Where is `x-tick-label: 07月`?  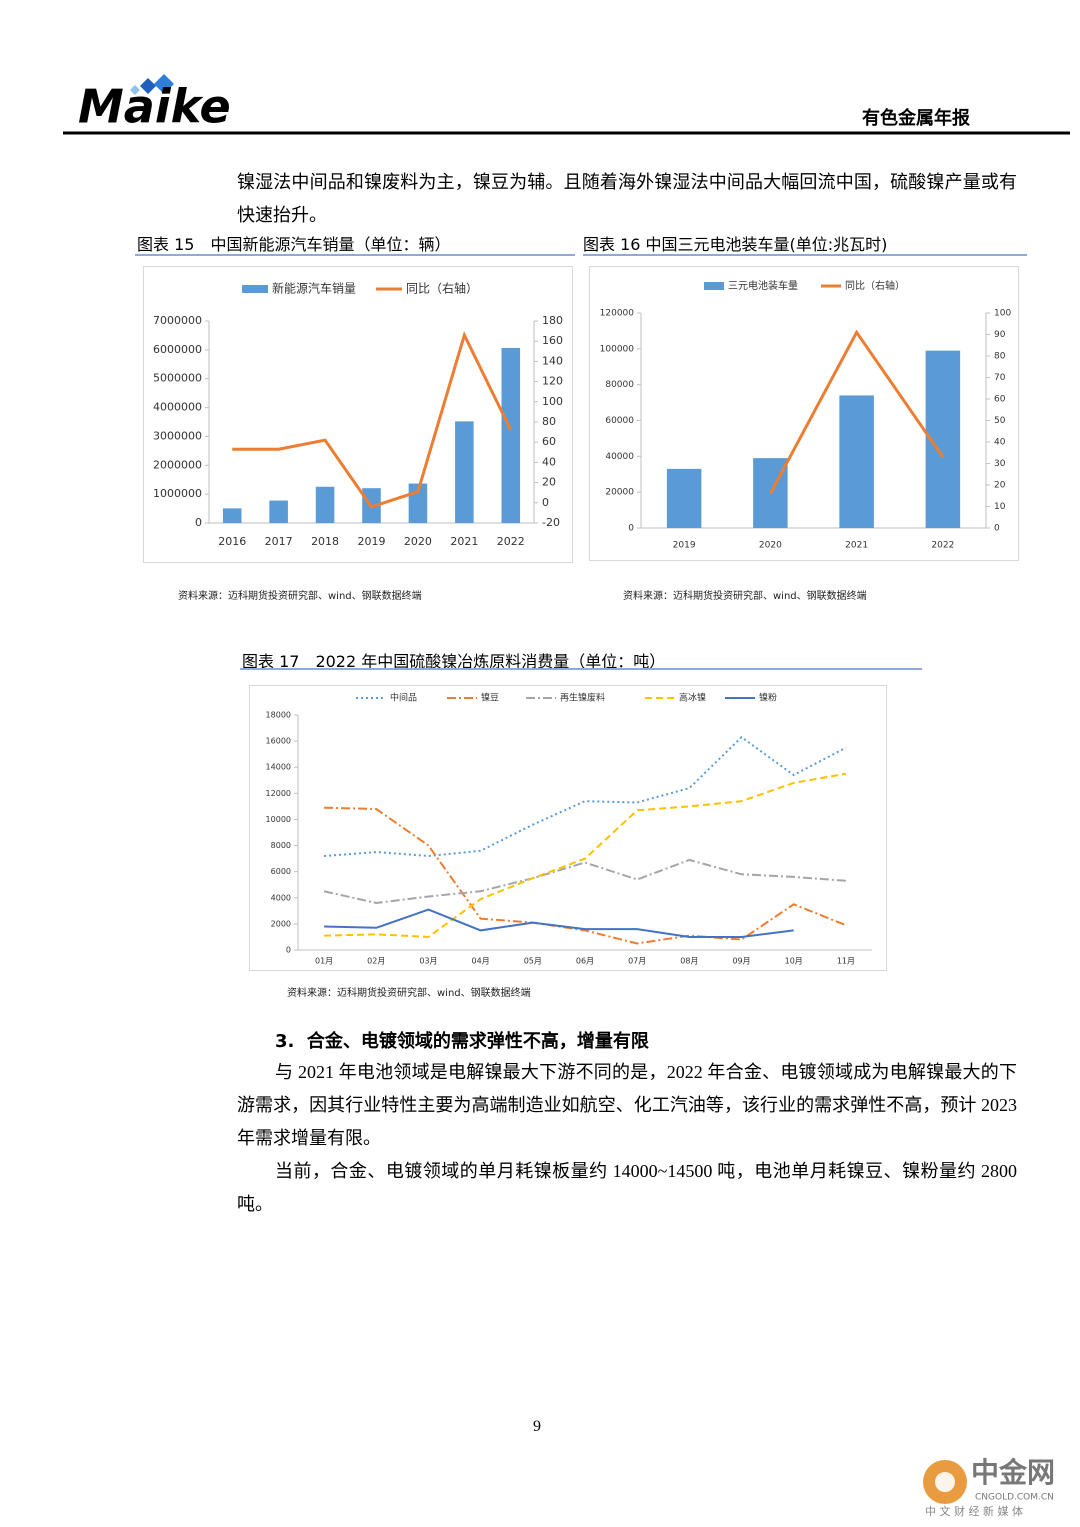 x-tick-label: 07月 is located at coordinates (637, 961).